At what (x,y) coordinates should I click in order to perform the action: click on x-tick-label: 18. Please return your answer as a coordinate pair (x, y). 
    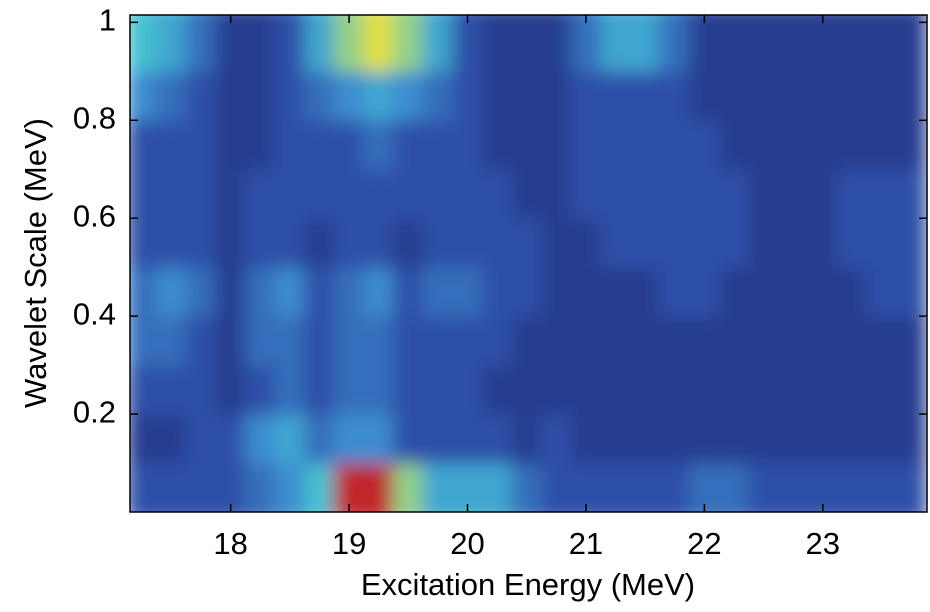
    Looking at the image, I should click on (230, 543).